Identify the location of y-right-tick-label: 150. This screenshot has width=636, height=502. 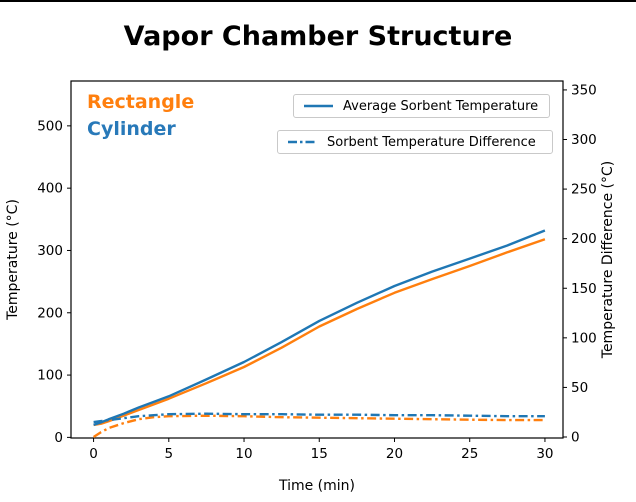
(584, 289).